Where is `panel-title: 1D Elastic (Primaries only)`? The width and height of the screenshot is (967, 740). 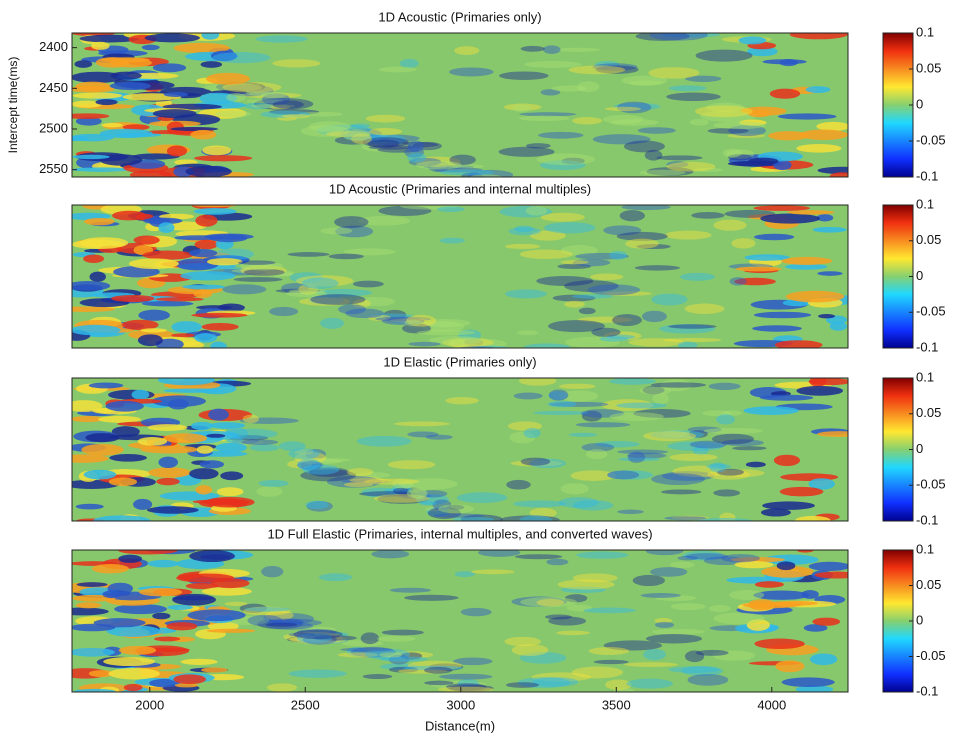 panel-title: 1D Elastic (Primaries only) is located at coordinates (459, 361).